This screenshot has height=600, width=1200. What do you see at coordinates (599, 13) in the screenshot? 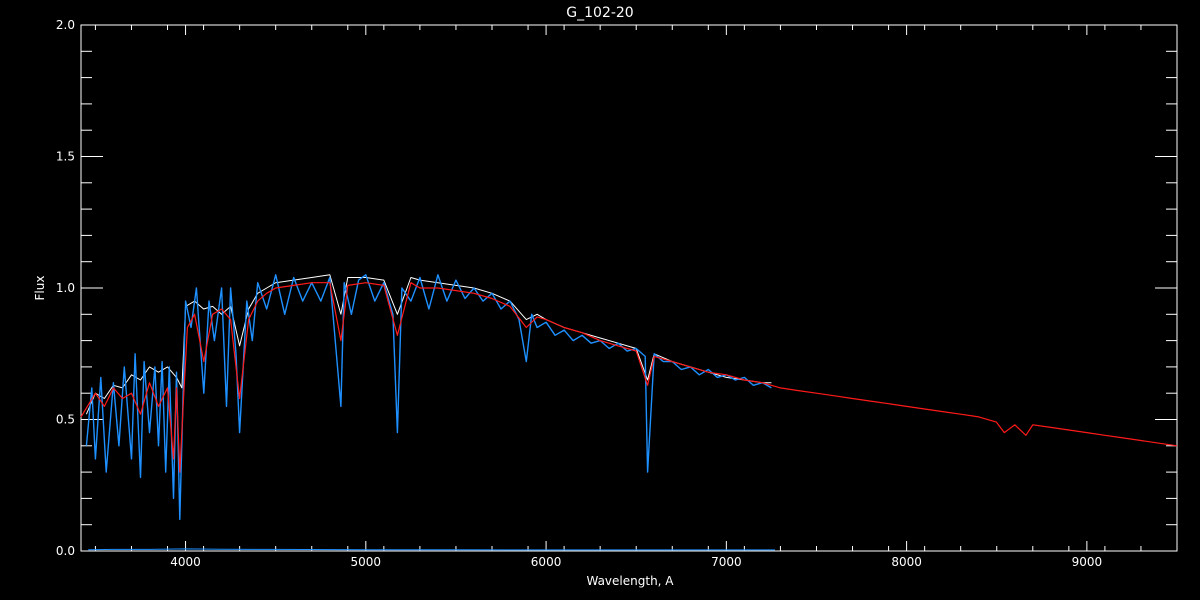
I see `chart-title: G_102-20` at bounding box center [599, 13].